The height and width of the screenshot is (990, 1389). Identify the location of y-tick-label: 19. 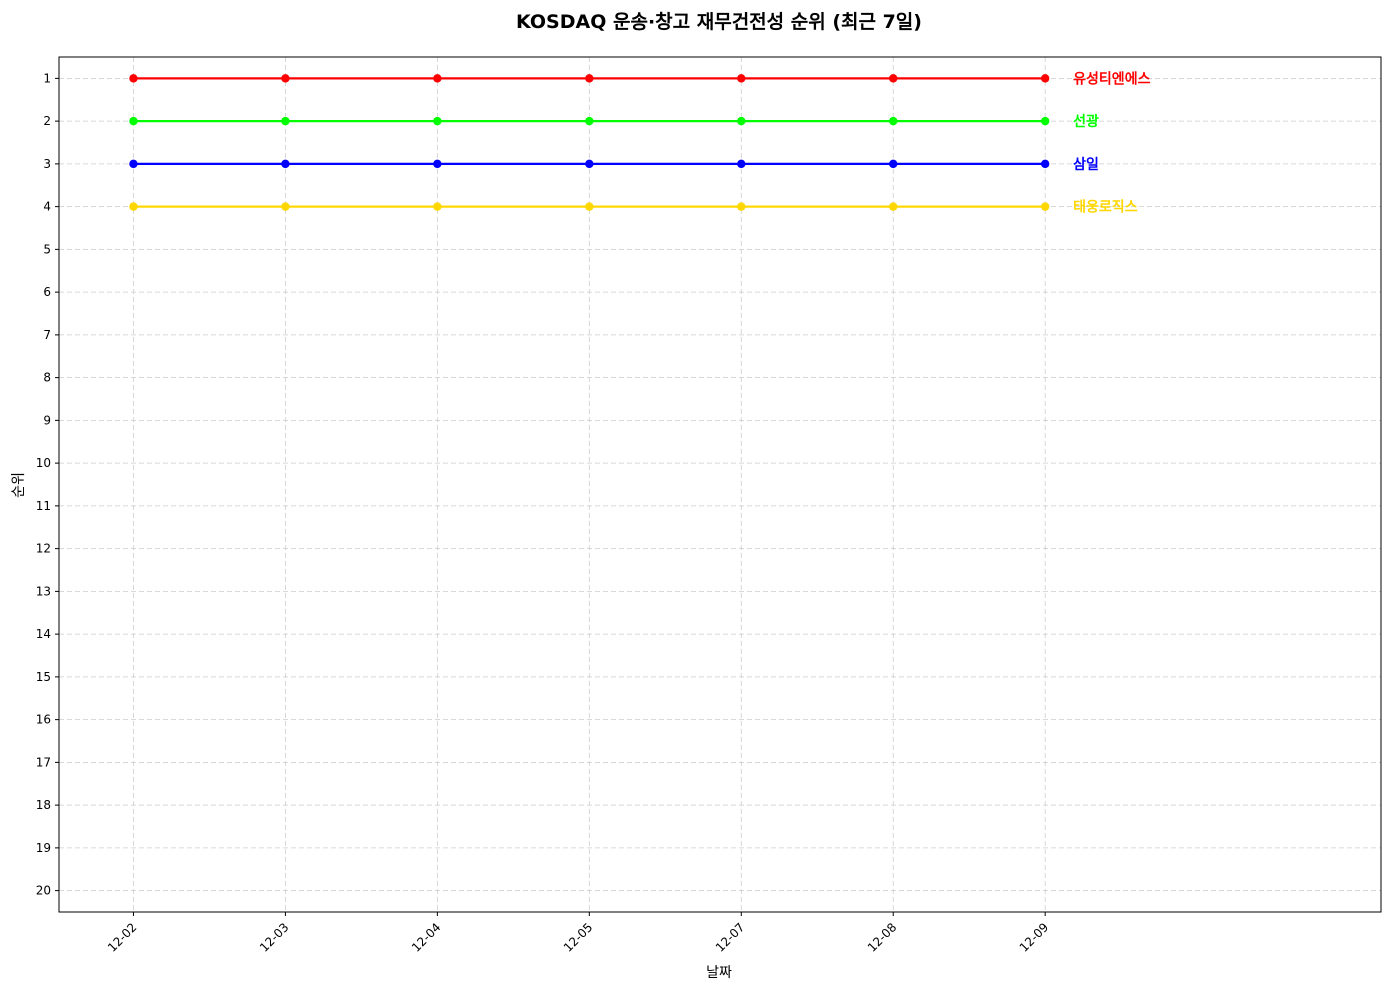
(43, 848).